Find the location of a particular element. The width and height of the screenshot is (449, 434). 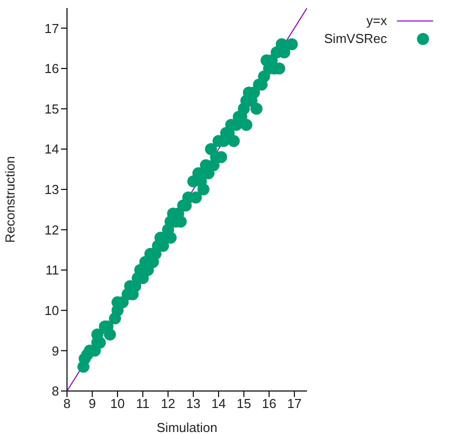

x-tick-label: 9 is located at coordinates (92, 404).